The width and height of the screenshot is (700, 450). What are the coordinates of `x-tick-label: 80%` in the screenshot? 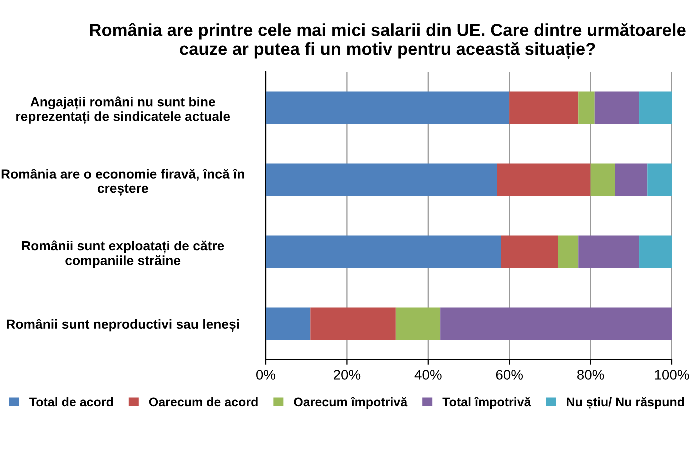 It's located at (591, 375).